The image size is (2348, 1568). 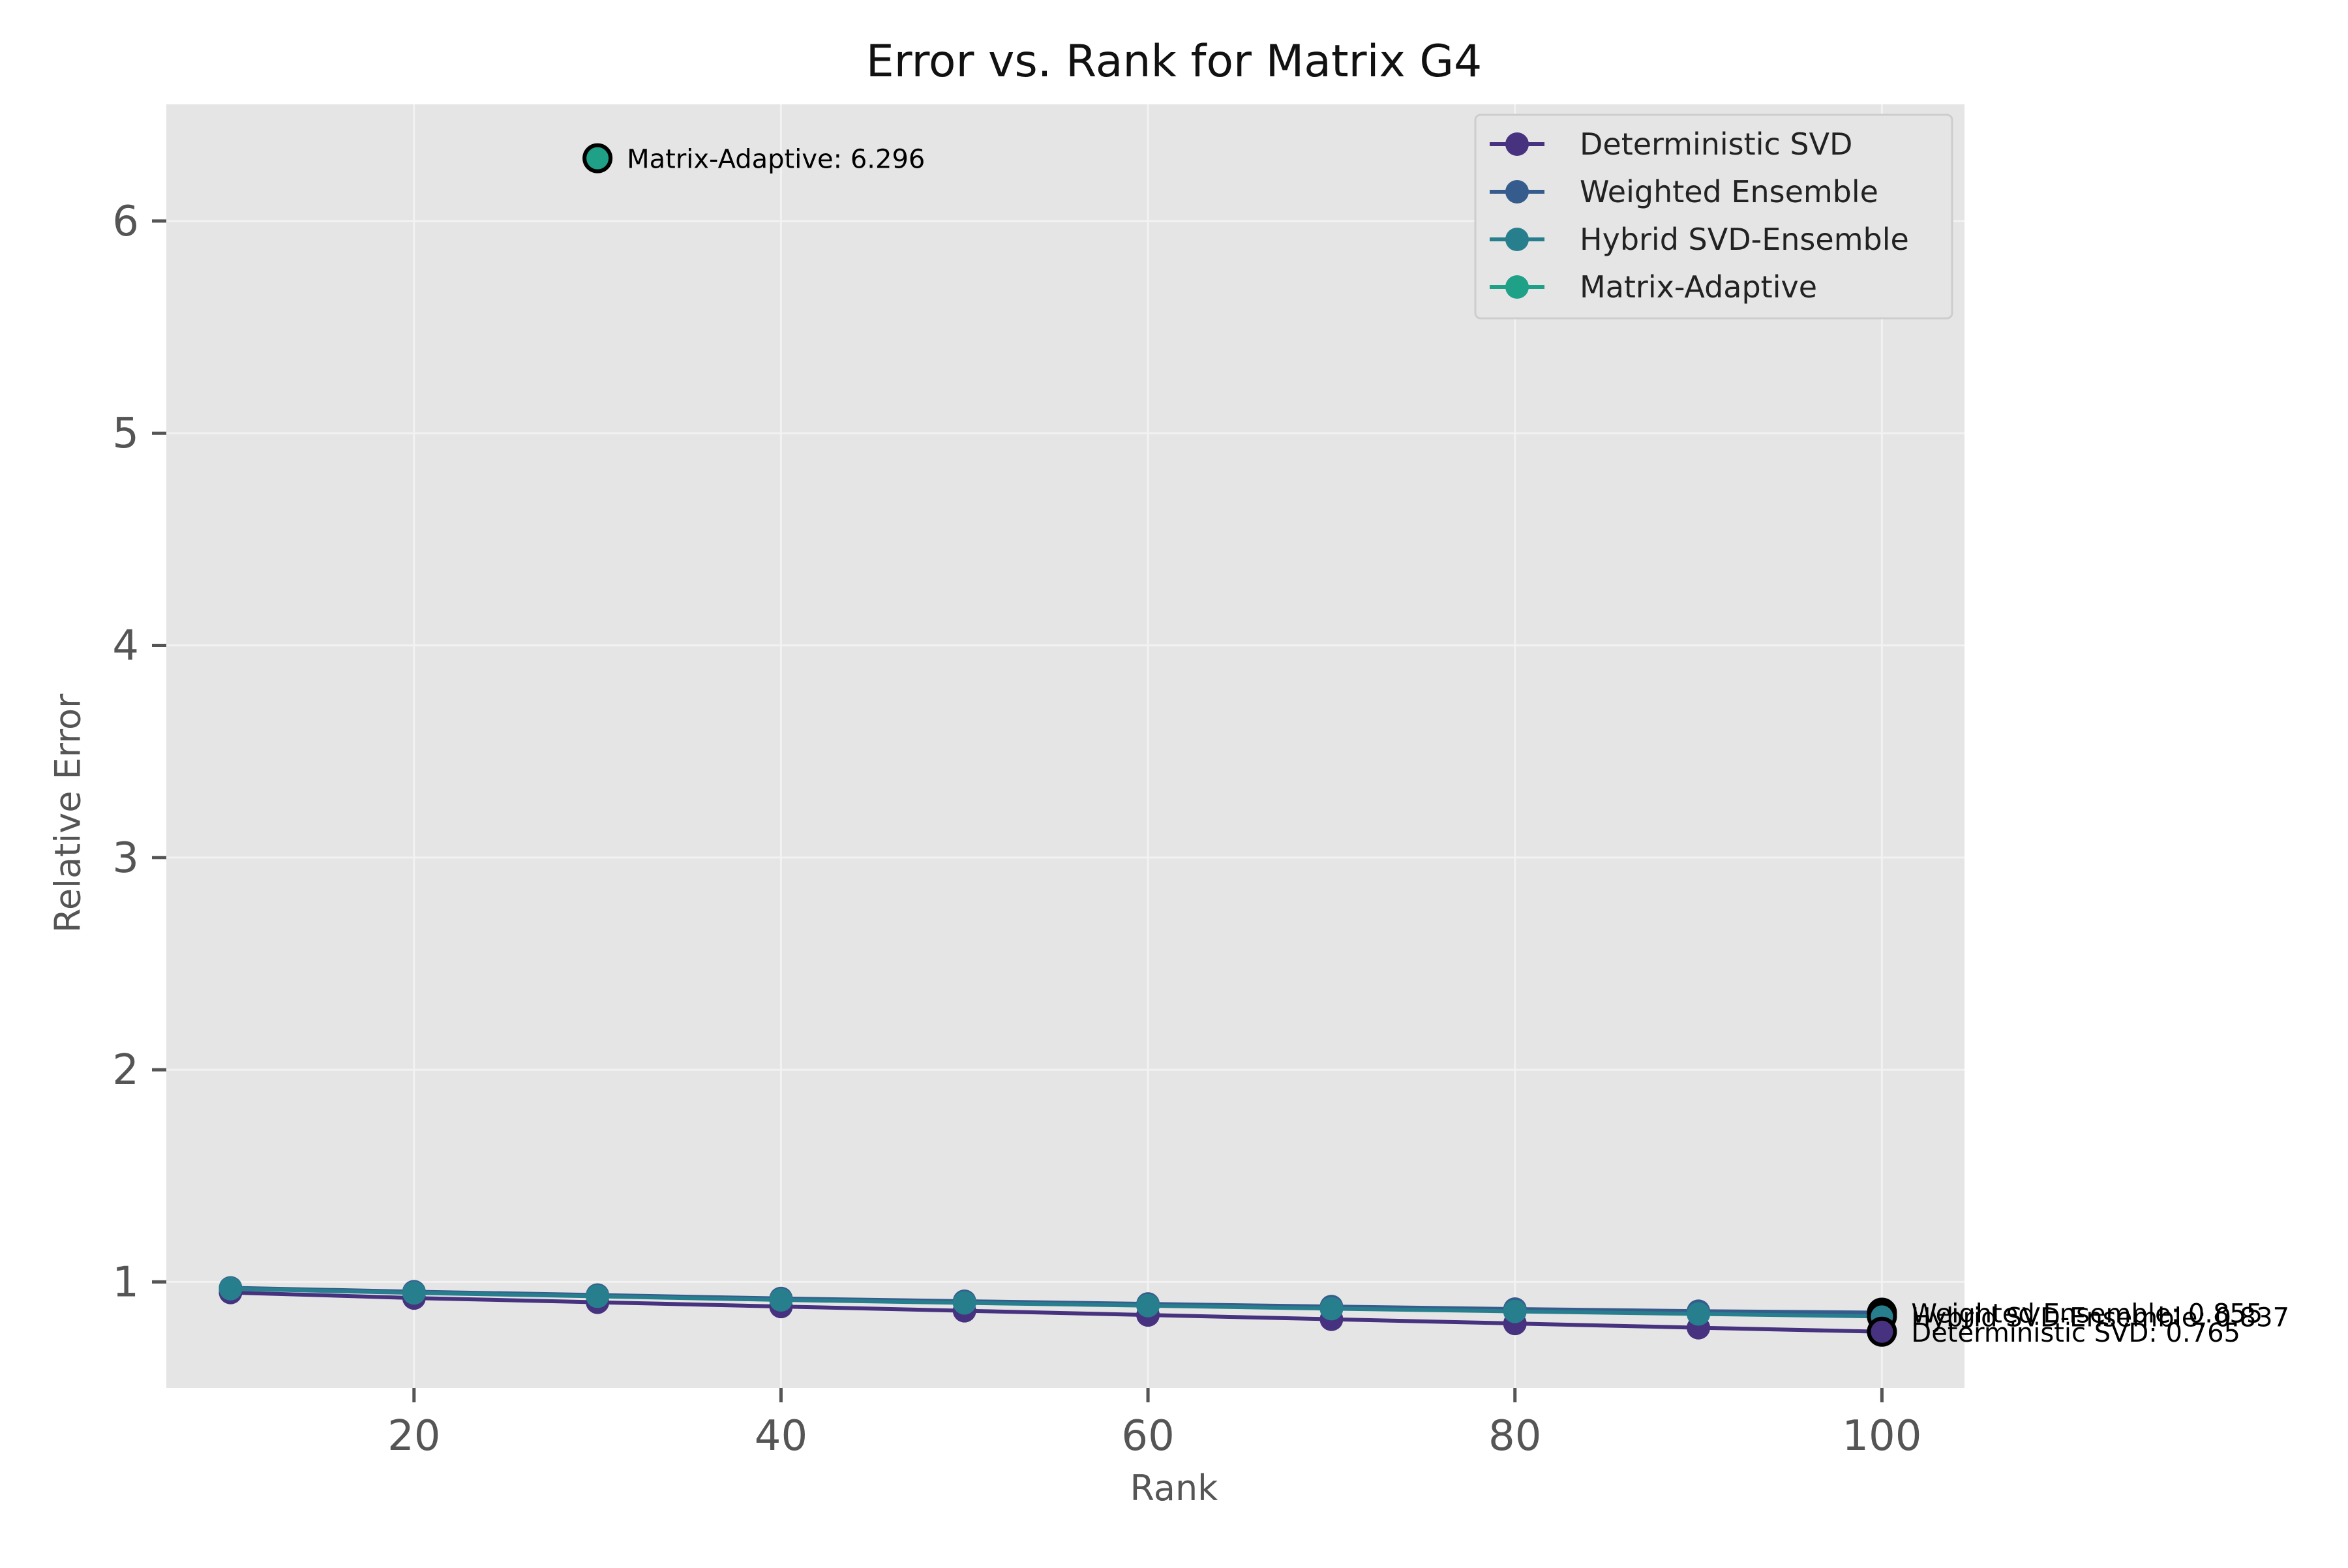 What do you see at coordinates (126, 646) in the screenshot?
I see `y-tick-label: 4` at bounding box center [126, 646].